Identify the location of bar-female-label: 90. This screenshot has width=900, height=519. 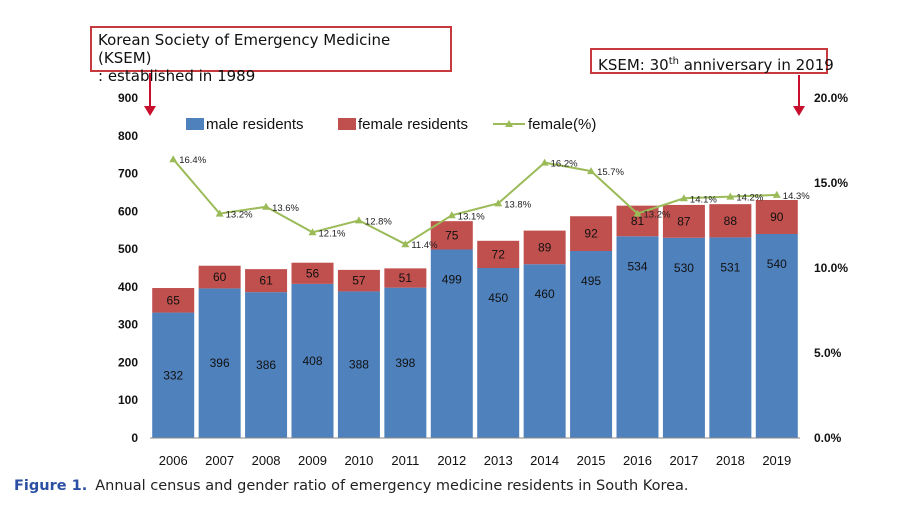
(777, 217).